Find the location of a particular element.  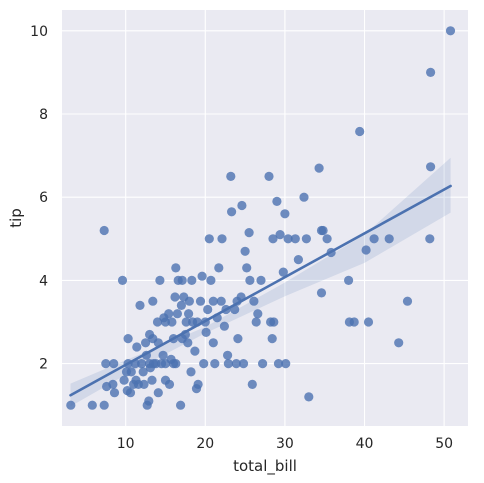

y-axis-label: tip is located at coordinates (16, 218).